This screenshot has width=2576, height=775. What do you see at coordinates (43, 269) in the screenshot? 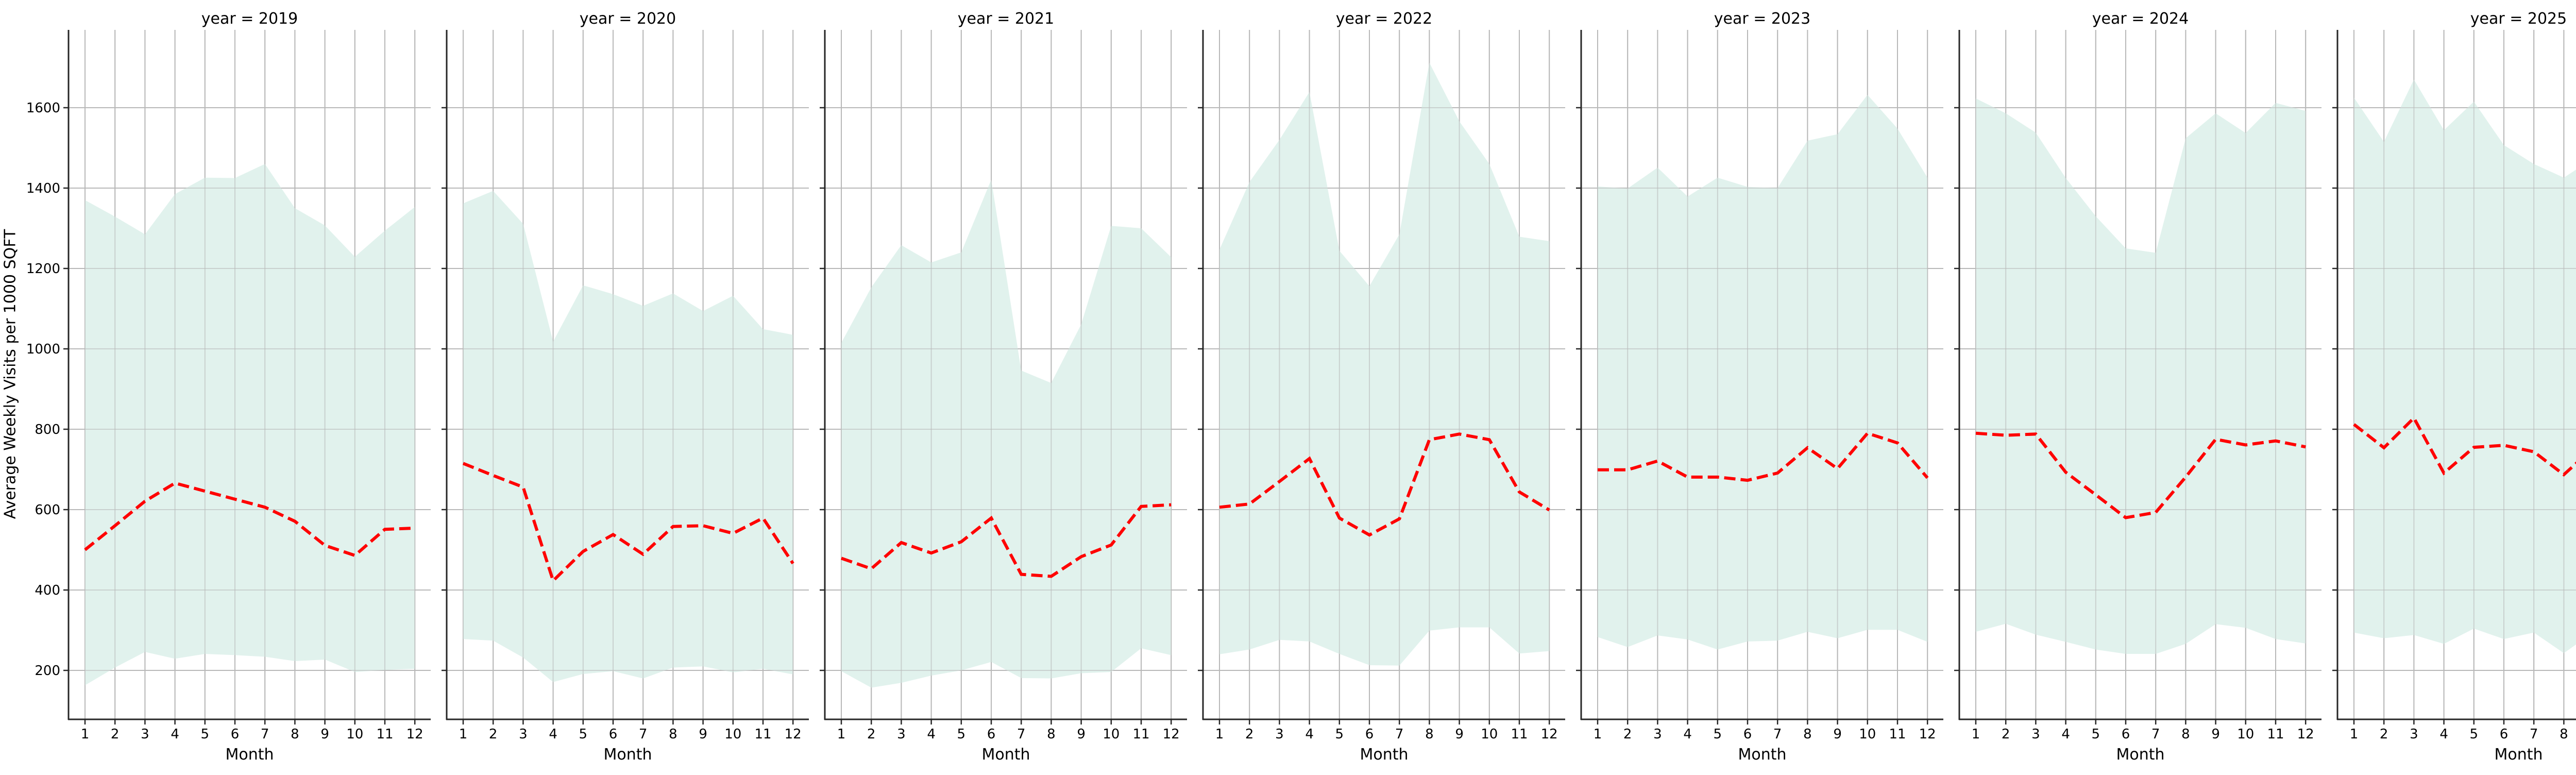
I see `y-tick-label: 1200` at bounding box center [43, 269].